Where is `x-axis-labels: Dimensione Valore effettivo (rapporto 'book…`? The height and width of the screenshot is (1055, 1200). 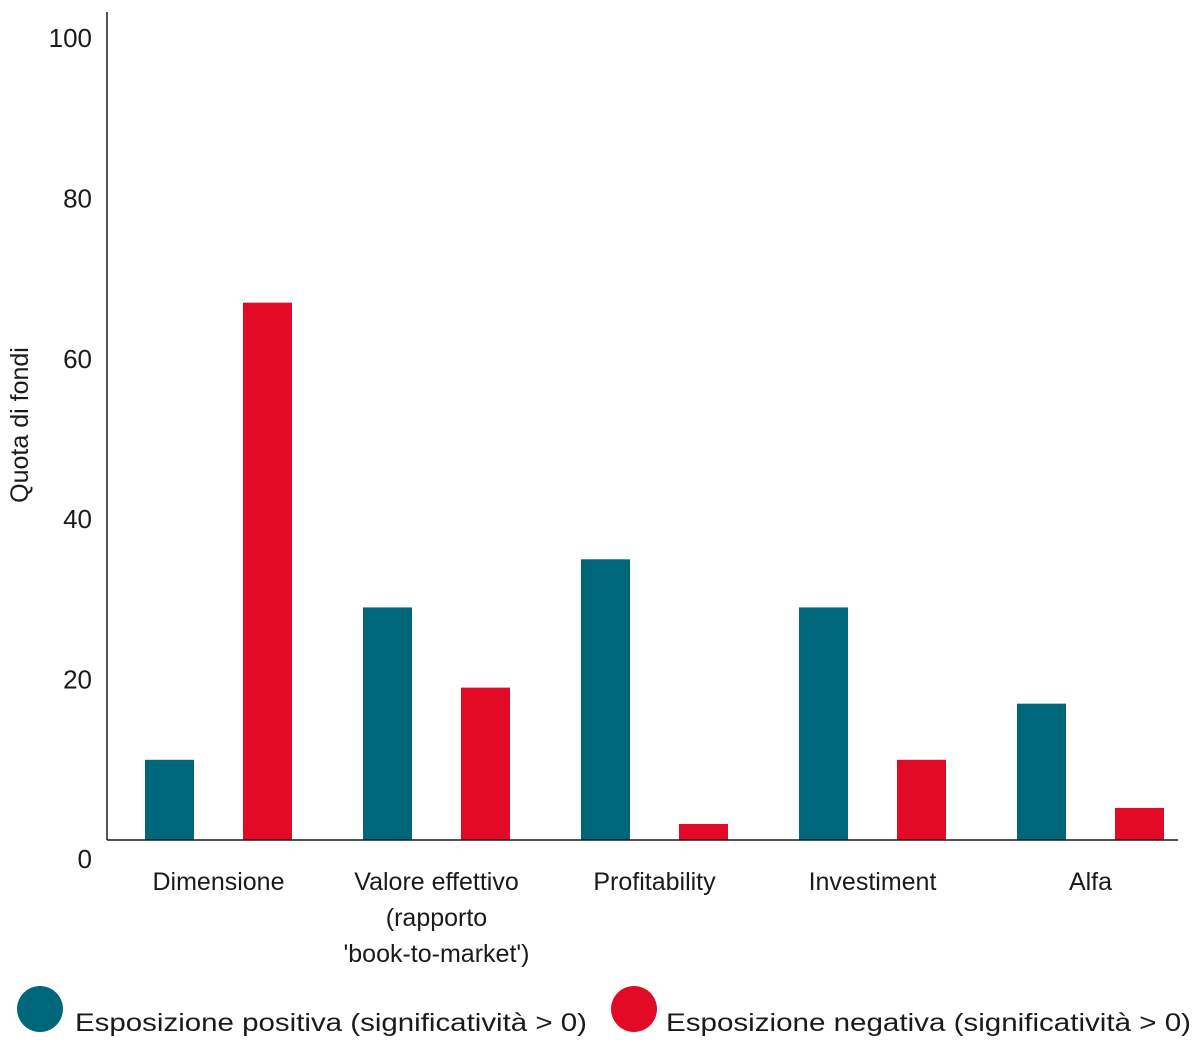 x-axis-labels: Dimensione Valore effettivo (rapporto 'book… is located at coordinates (632, 918).